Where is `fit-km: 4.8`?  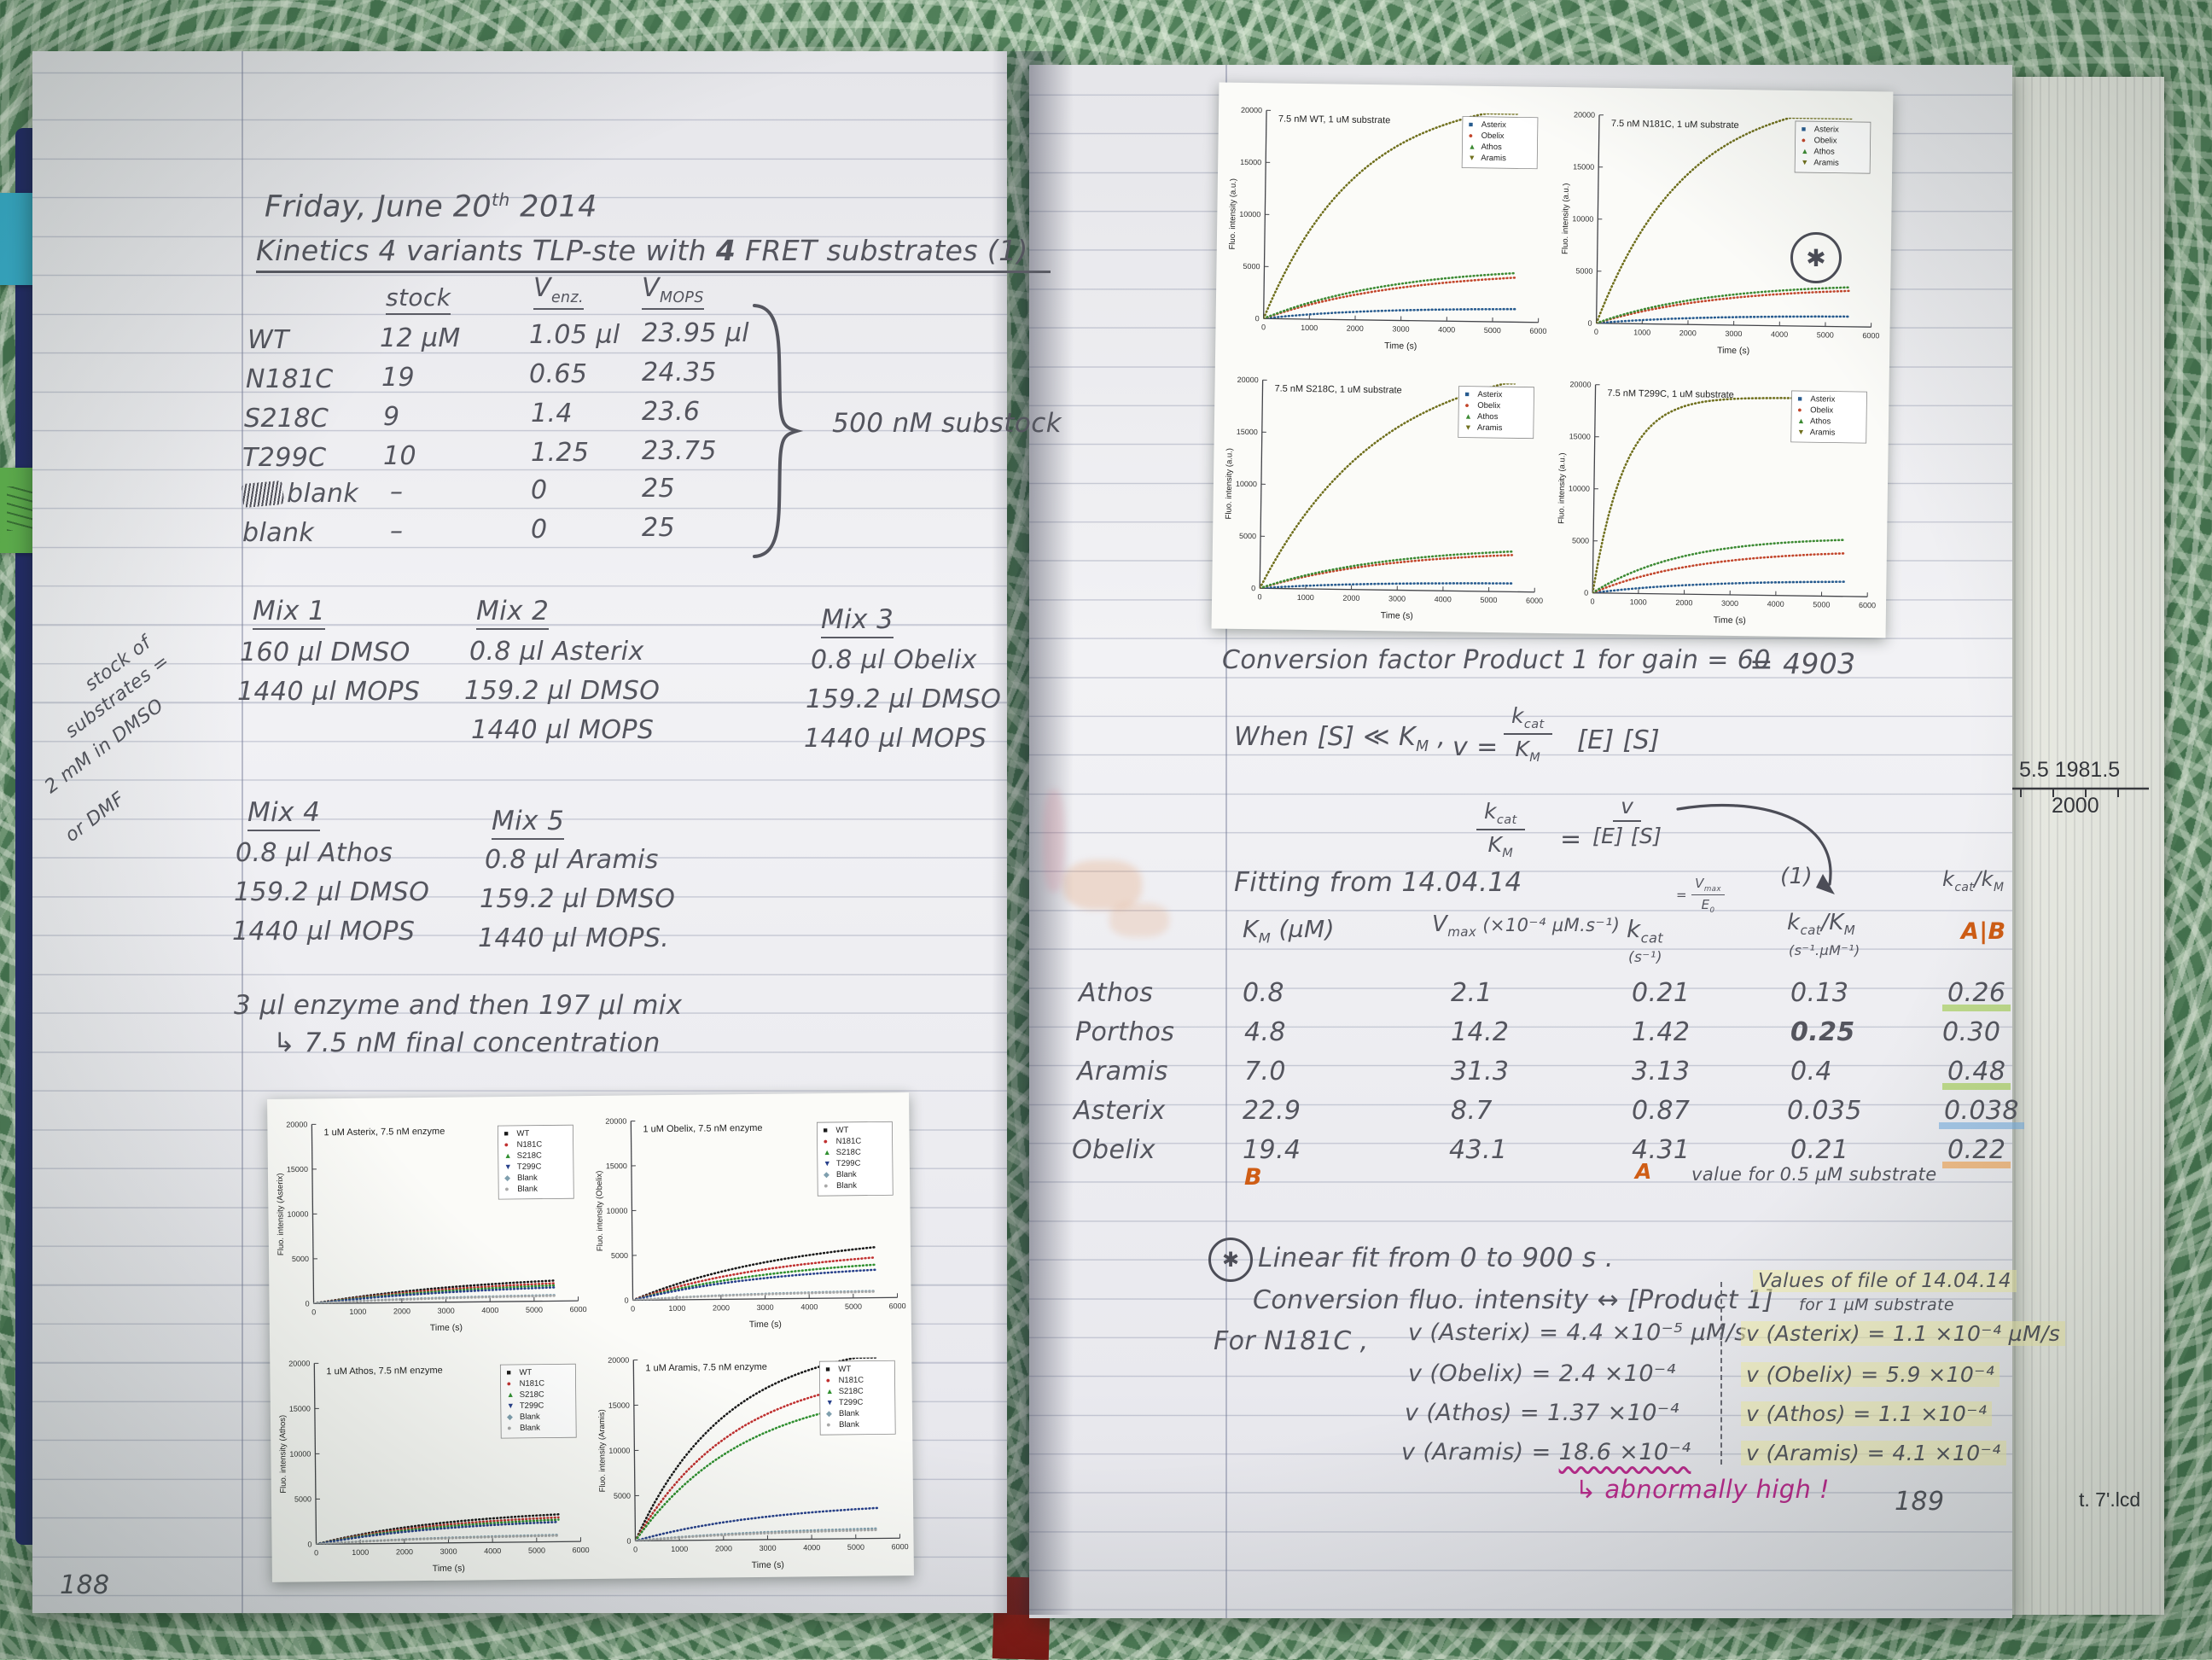 fit-km: 4.8 is located at coordinates (1265, 1032).